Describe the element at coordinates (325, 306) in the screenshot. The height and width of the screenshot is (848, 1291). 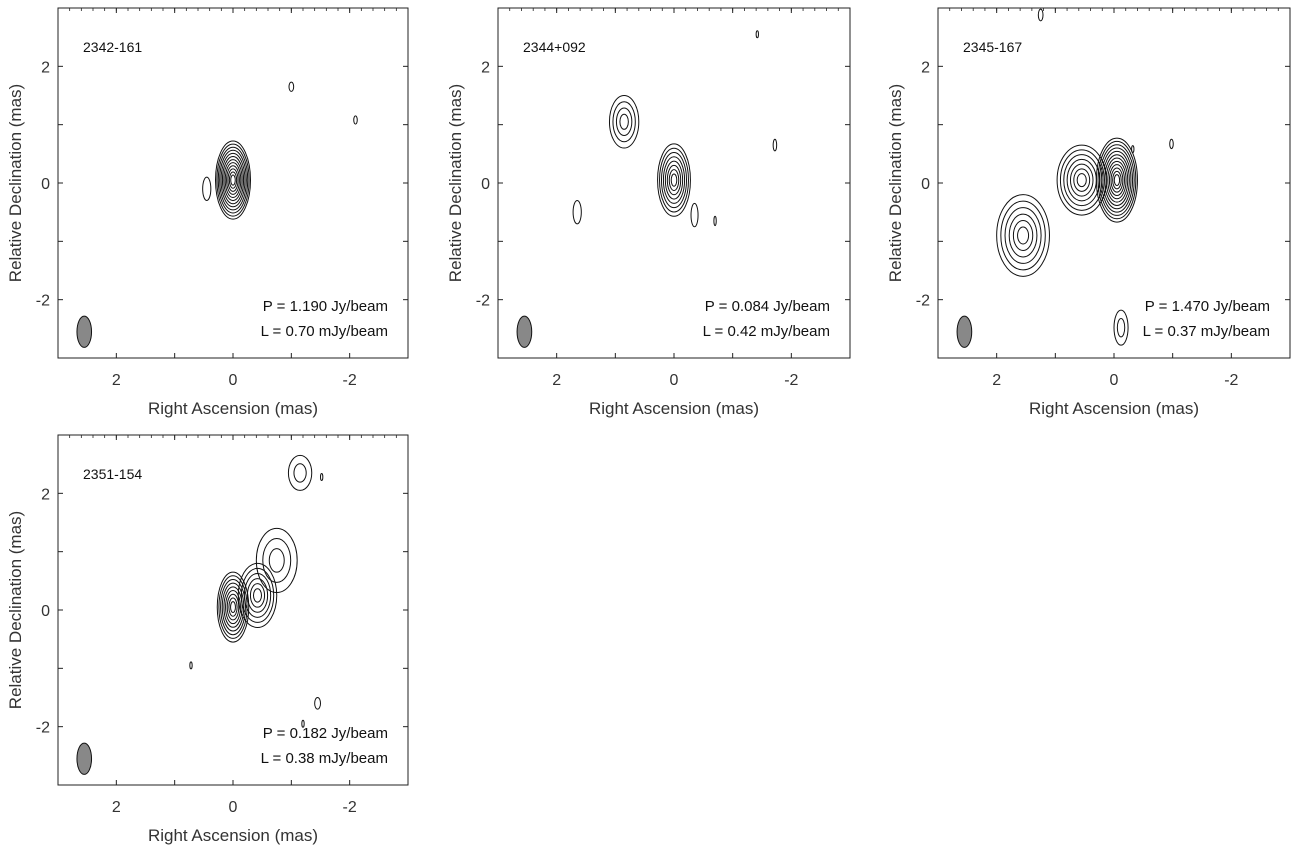
I see `peak-annotation: P = 1.190 Jy/beam` at that location.